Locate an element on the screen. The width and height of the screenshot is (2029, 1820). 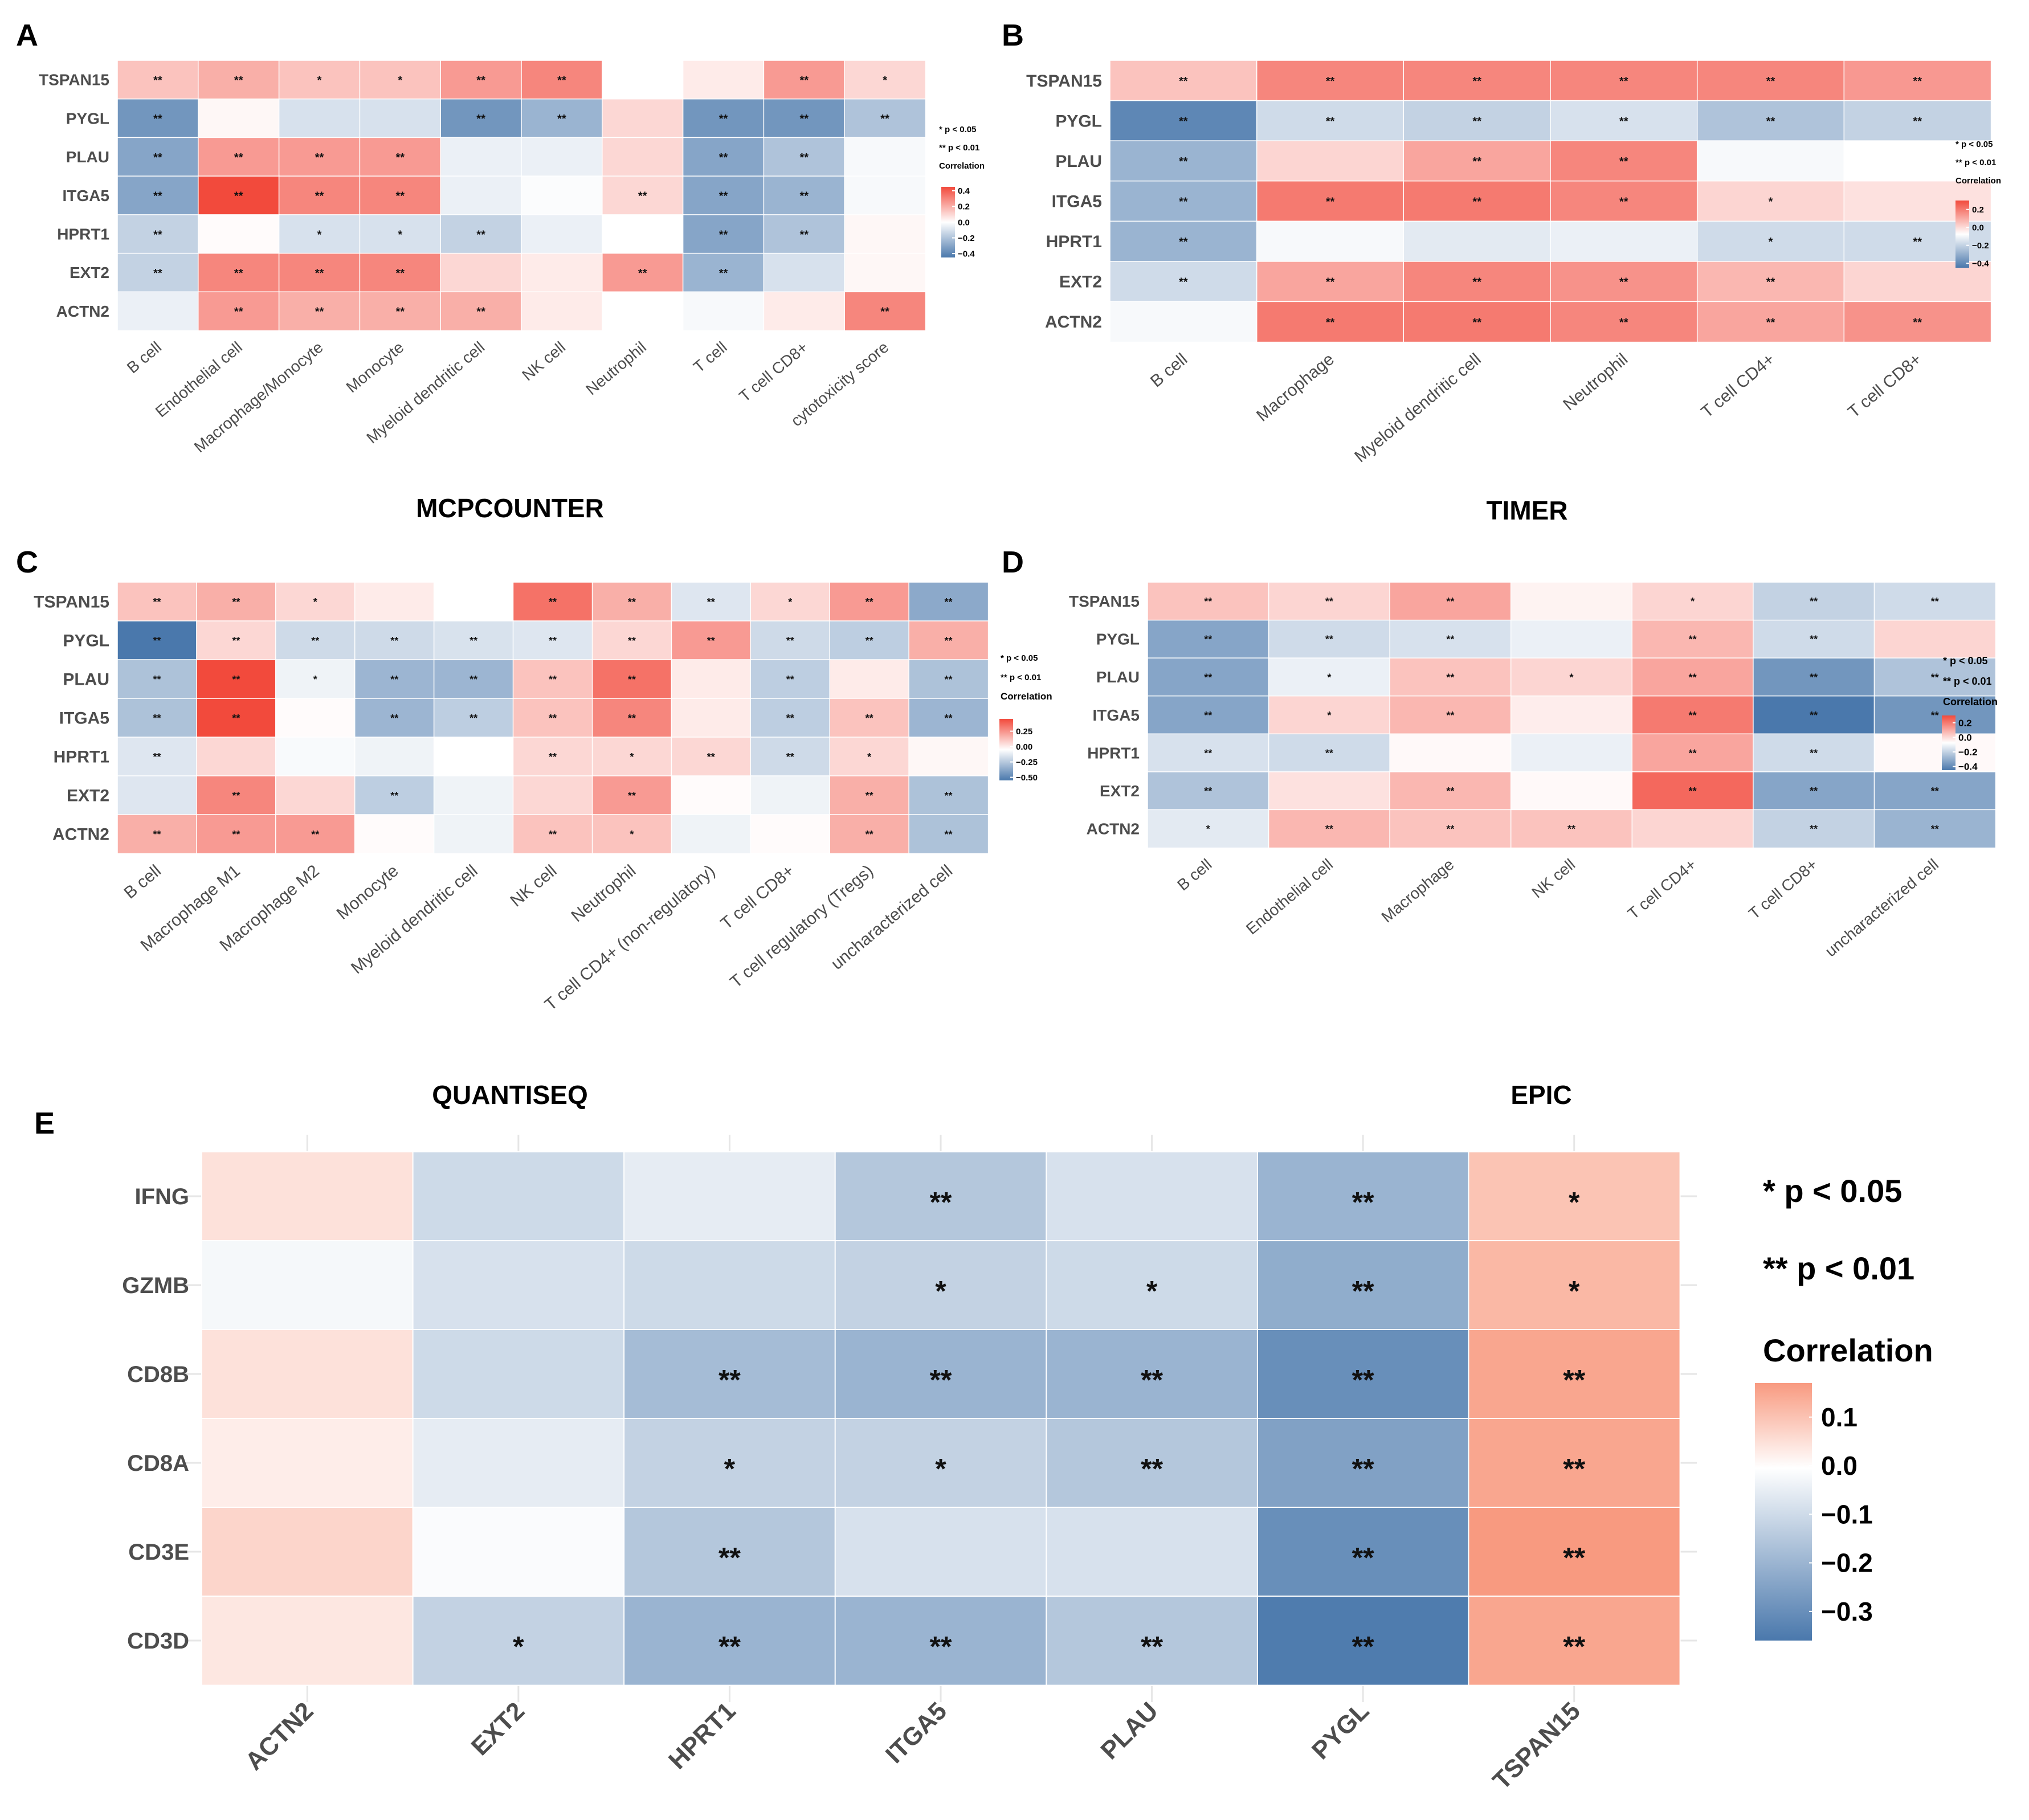
legend-b-tick-label: −0.2 is located at coordinates (1980, 246).